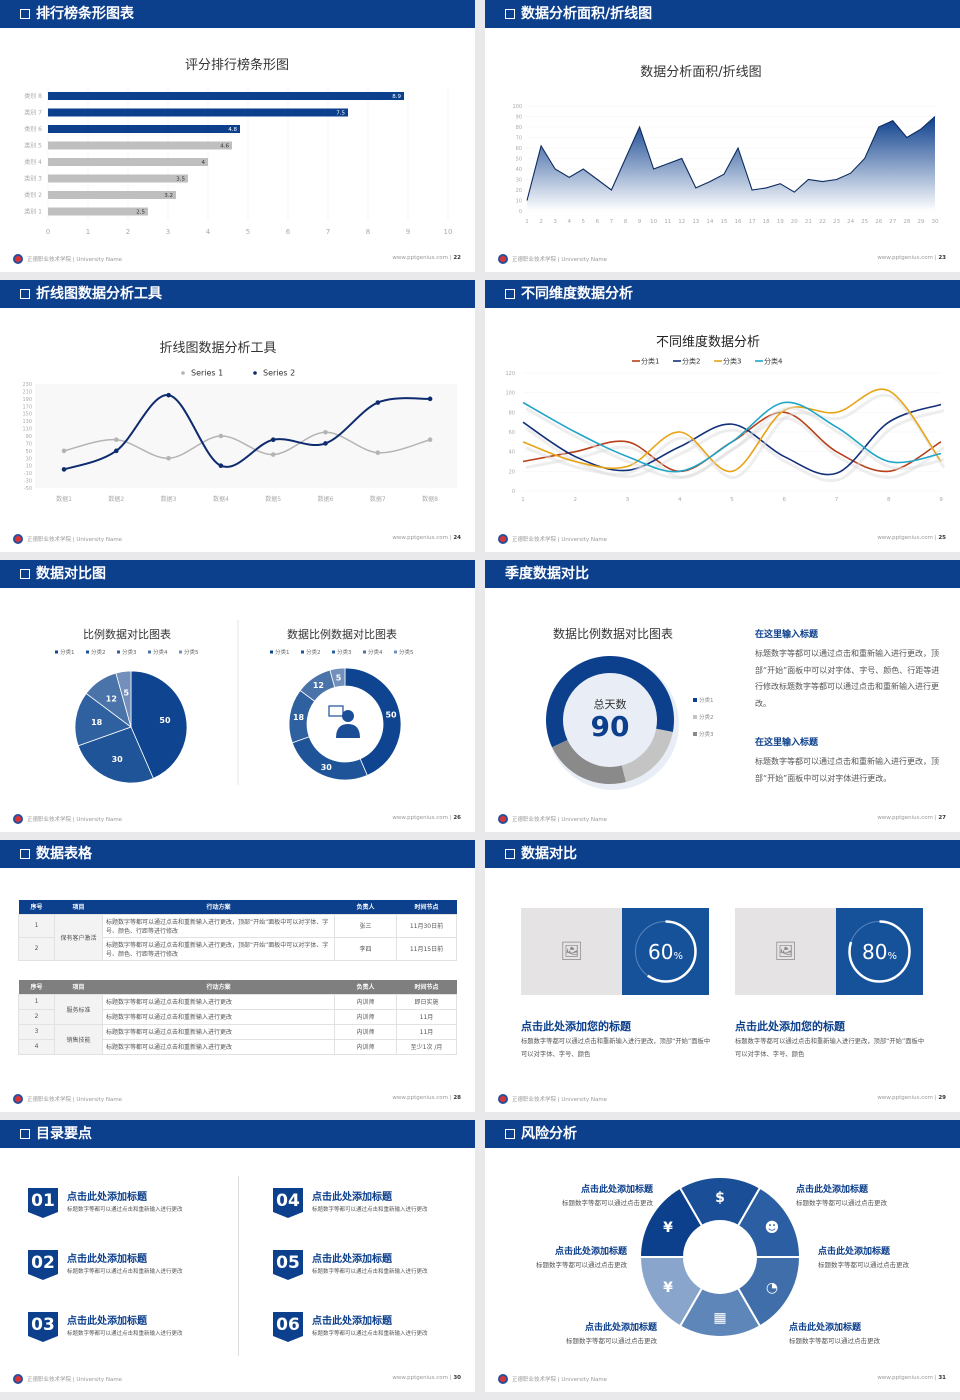  What do you see at coordinates (450, 538) in the screenshot?
I see `footer-sep: |` at bounding box center [450, 538].